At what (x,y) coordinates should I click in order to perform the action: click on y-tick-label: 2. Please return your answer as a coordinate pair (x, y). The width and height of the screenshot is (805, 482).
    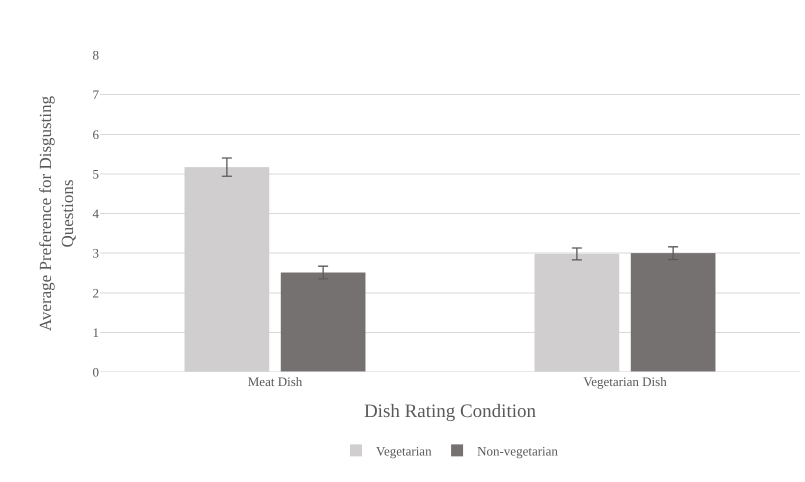
    Looking at the image, I should click on (95, 292).